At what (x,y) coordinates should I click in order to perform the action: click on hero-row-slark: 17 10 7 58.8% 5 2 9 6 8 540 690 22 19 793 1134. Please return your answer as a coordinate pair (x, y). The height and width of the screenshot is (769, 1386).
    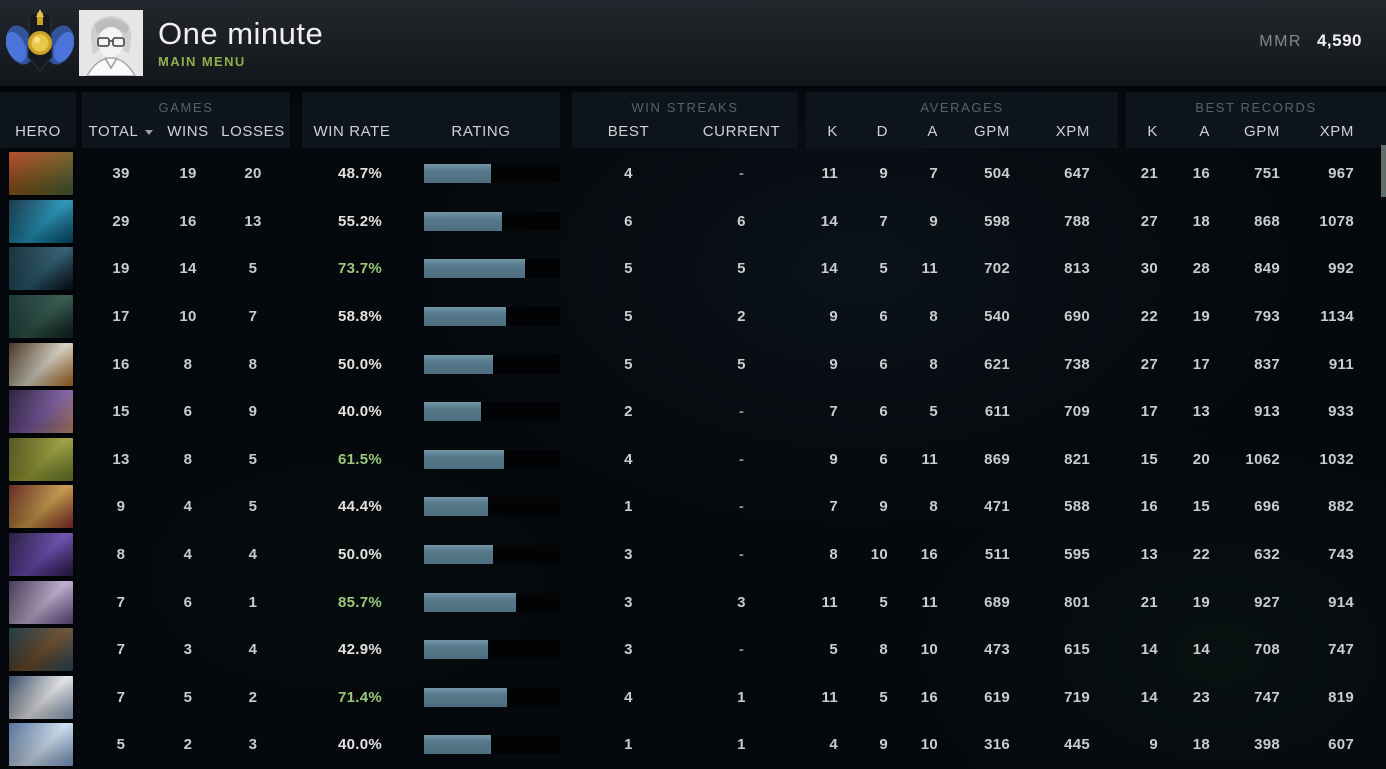
    Looking at the image, I should click on (693, 317).